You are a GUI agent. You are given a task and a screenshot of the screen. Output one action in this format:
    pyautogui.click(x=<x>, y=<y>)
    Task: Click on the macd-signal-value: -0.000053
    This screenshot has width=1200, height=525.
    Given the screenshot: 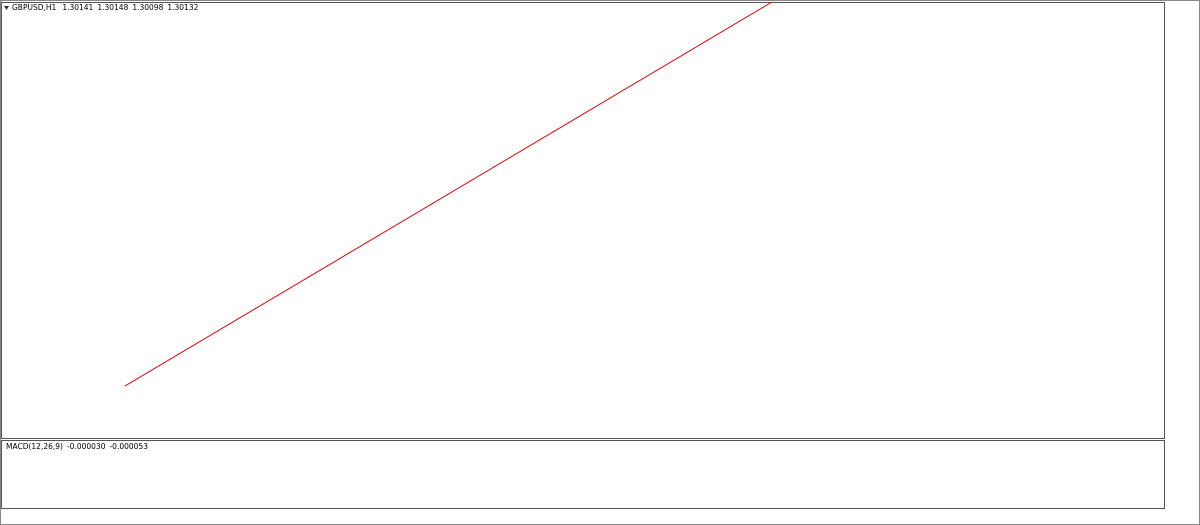 What is the action you would take?
    pyautogui.click(x=128, y=446)
    